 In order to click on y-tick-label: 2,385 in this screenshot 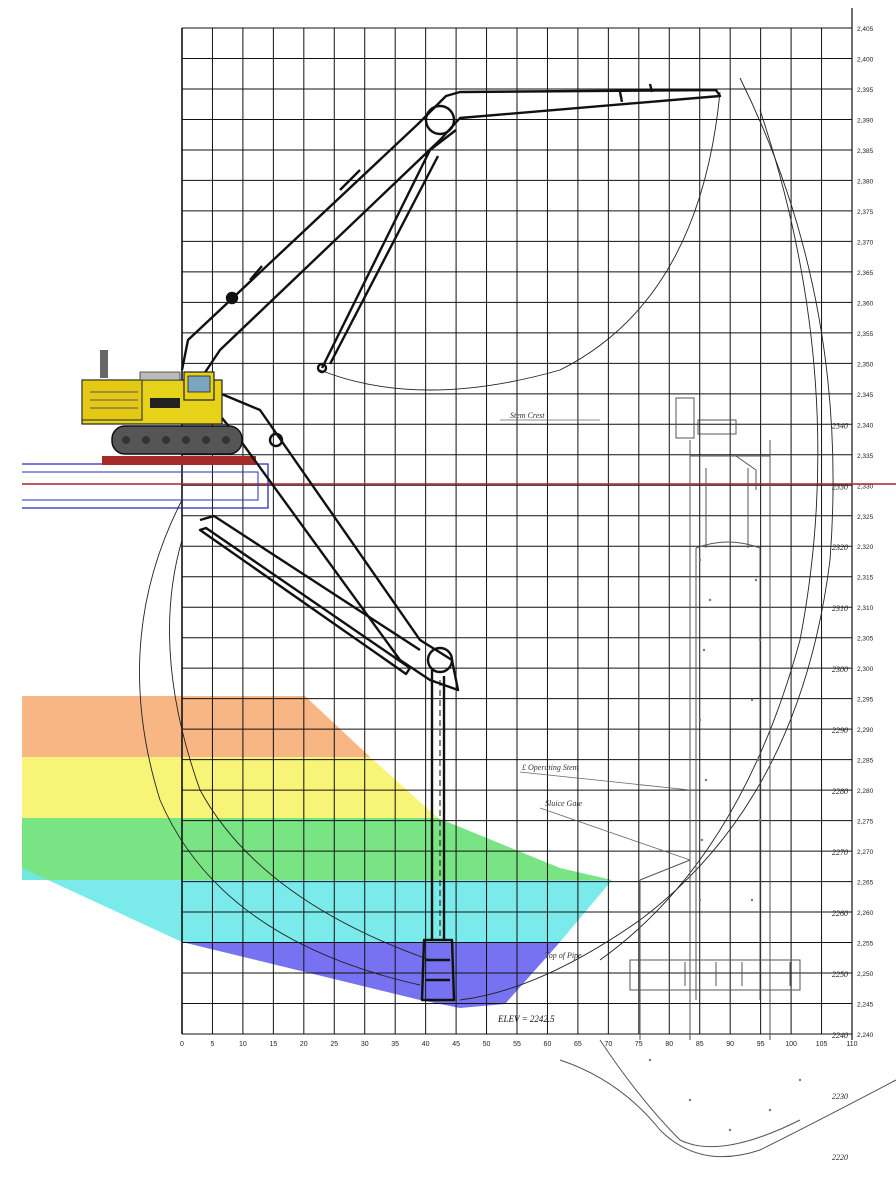, I will do `click(865, 151)`.